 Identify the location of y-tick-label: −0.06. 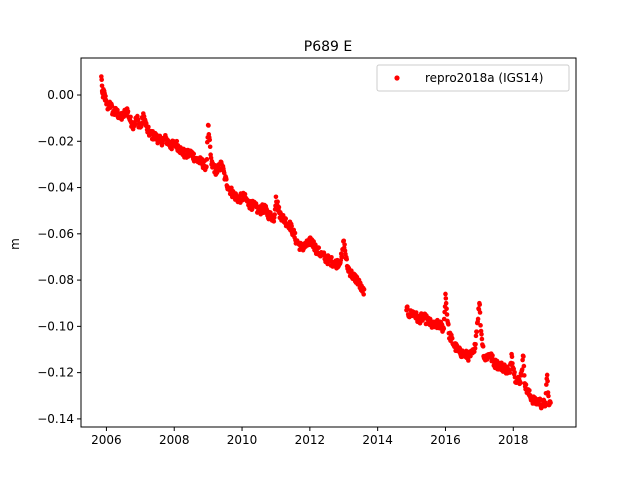
(55, 234).